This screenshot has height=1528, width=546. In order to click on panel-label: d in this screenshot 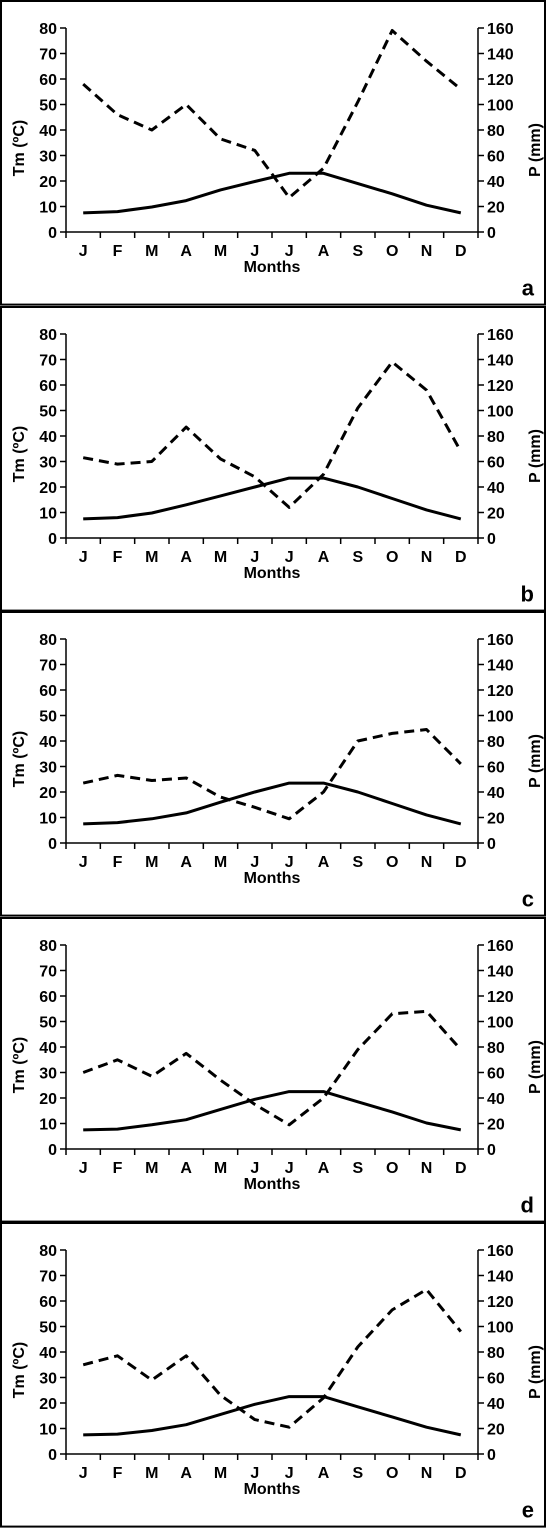, I will do `click(527, 1204)`.